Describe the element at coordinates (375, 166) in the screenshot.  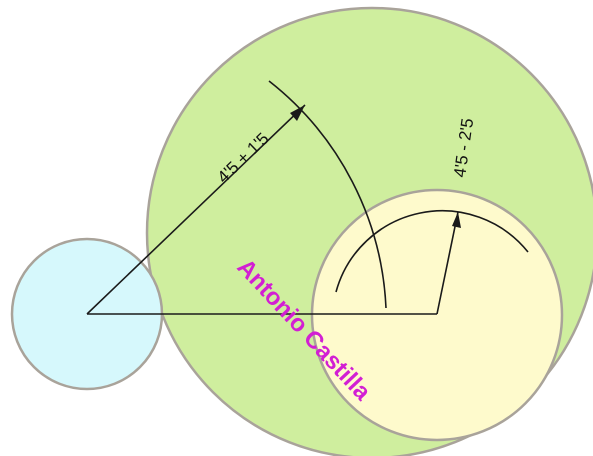
I see `dimension-arrowheads` at that location.